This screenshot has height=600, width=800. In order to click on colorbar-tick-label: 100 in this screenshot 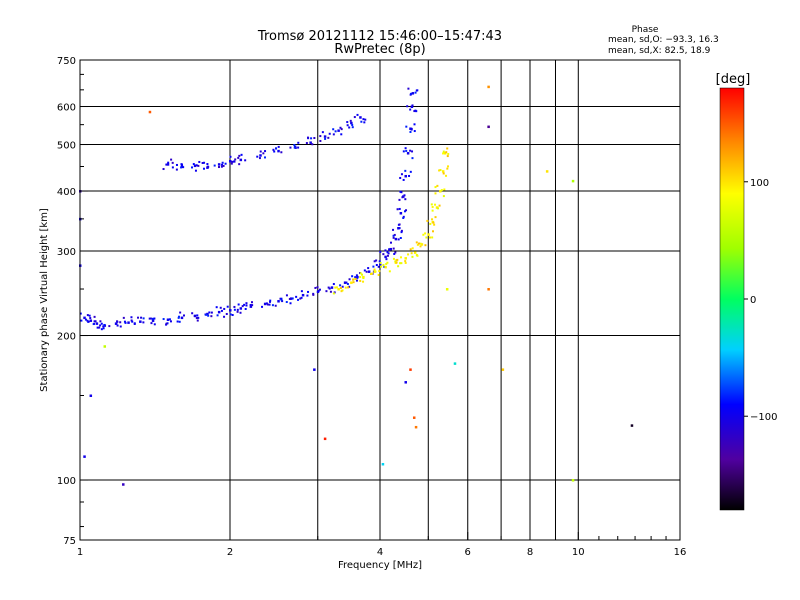, I will do `click(759, 183)`.